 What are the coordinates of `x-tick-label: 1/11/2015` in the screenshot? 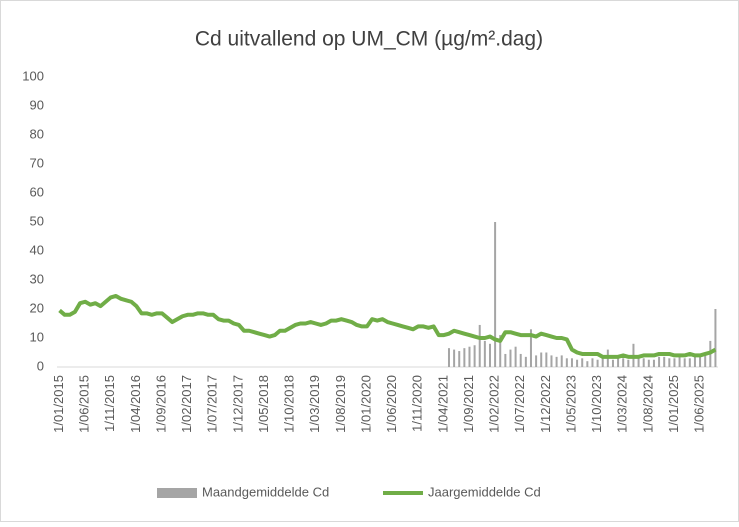 It's located at (109, 403).